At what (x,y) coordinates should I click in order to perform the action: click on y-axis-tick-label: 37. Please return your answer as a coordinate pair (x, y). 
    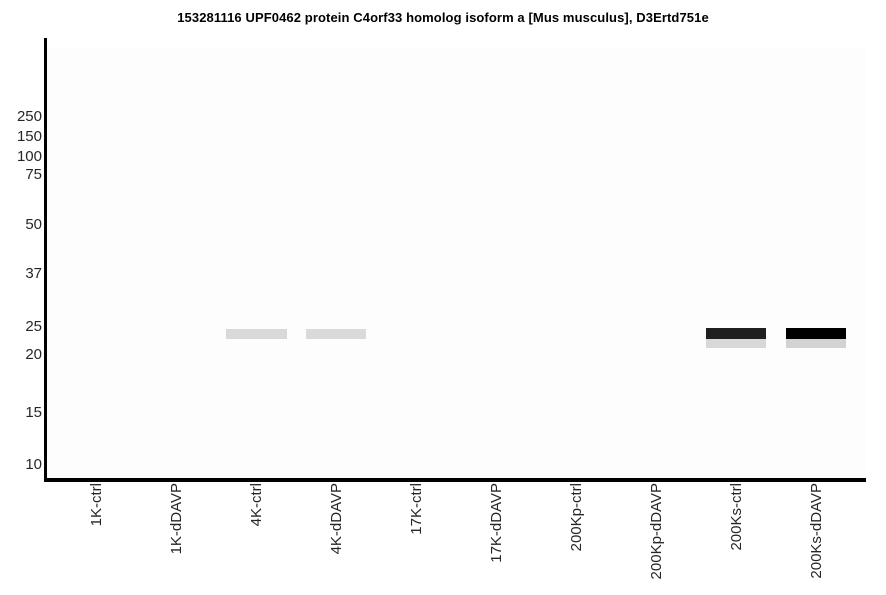
    Looking at the image, I should click on (33, 273).